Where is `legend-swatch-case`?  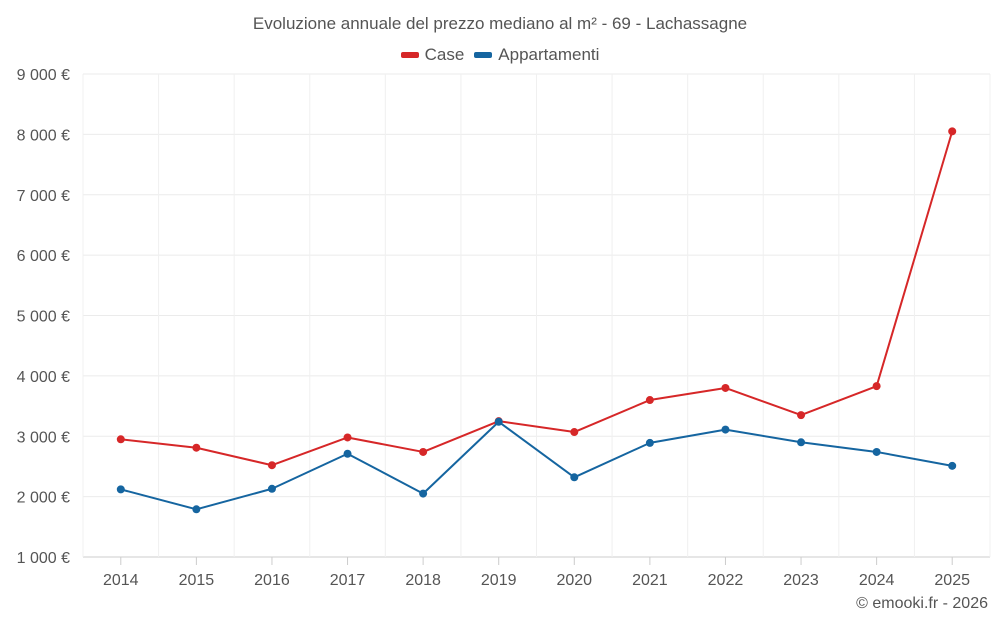 legend-swatch-case is located at coordinates (409, 55).